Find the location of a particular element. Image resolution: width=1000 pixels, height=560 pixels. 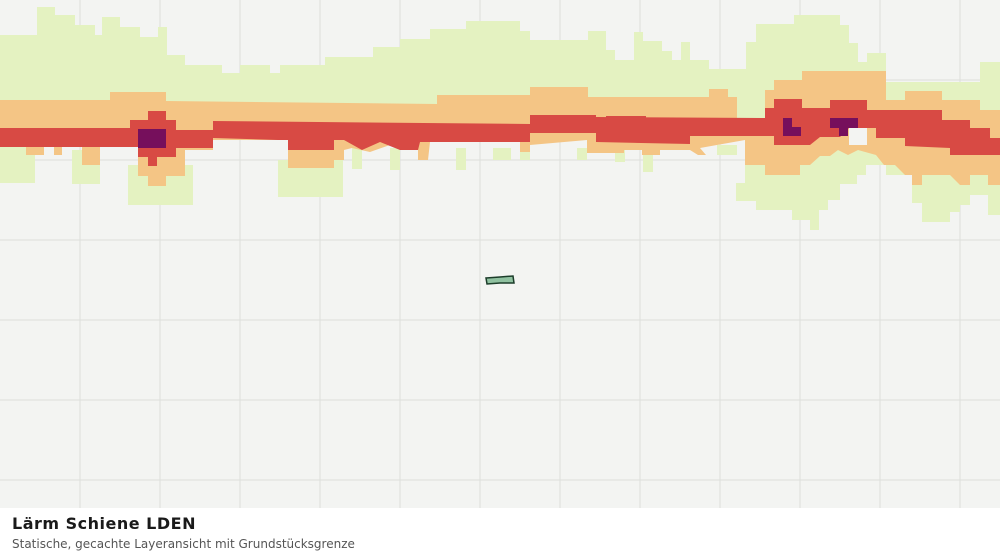

noise-zone-high is located at coordinates (500, 132).